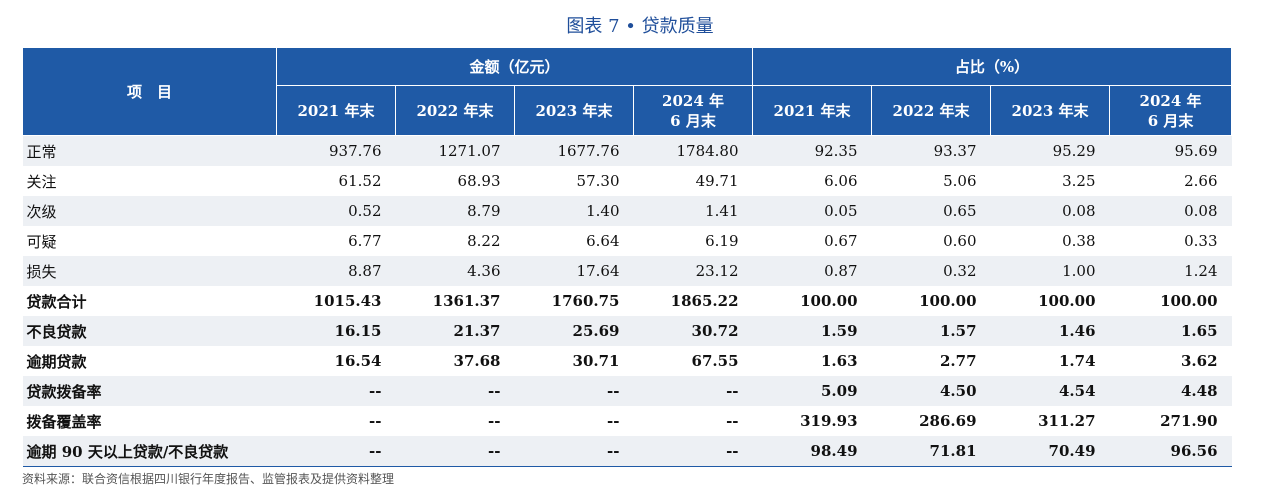 The height and width of the screenshot is (493, 1280). Describe the element at coordinates (149, 91) in the screenshot. I see `header-item: 项 目` at that location.